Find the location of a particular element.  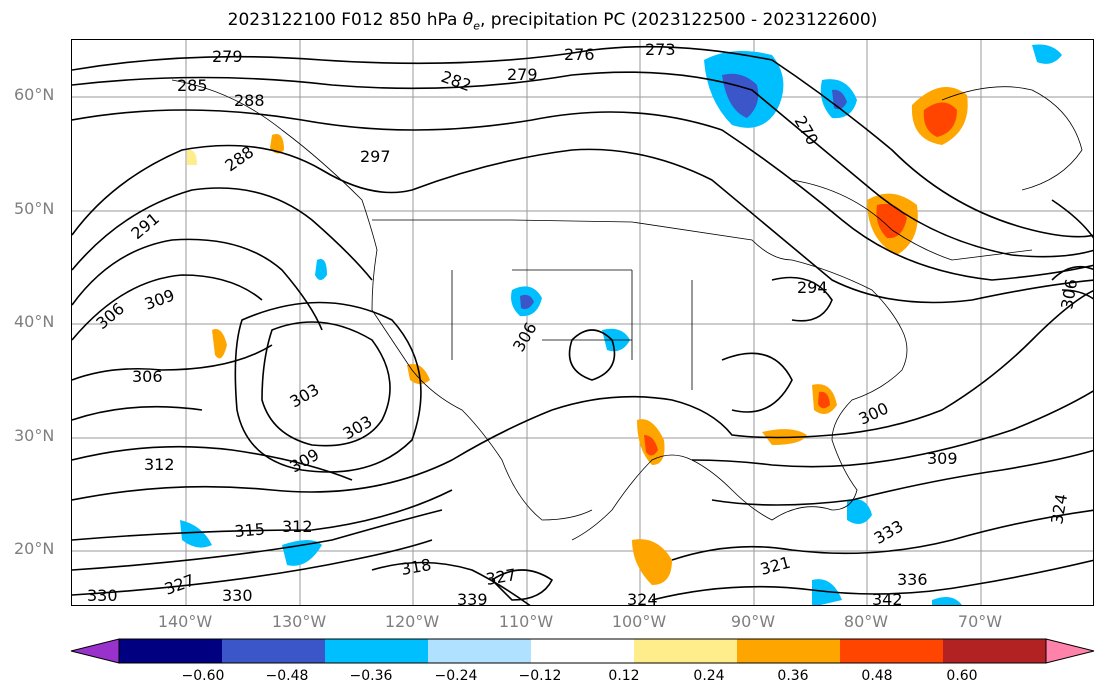

lat-label-50n: 50°N is located at coordinates (34, 208).